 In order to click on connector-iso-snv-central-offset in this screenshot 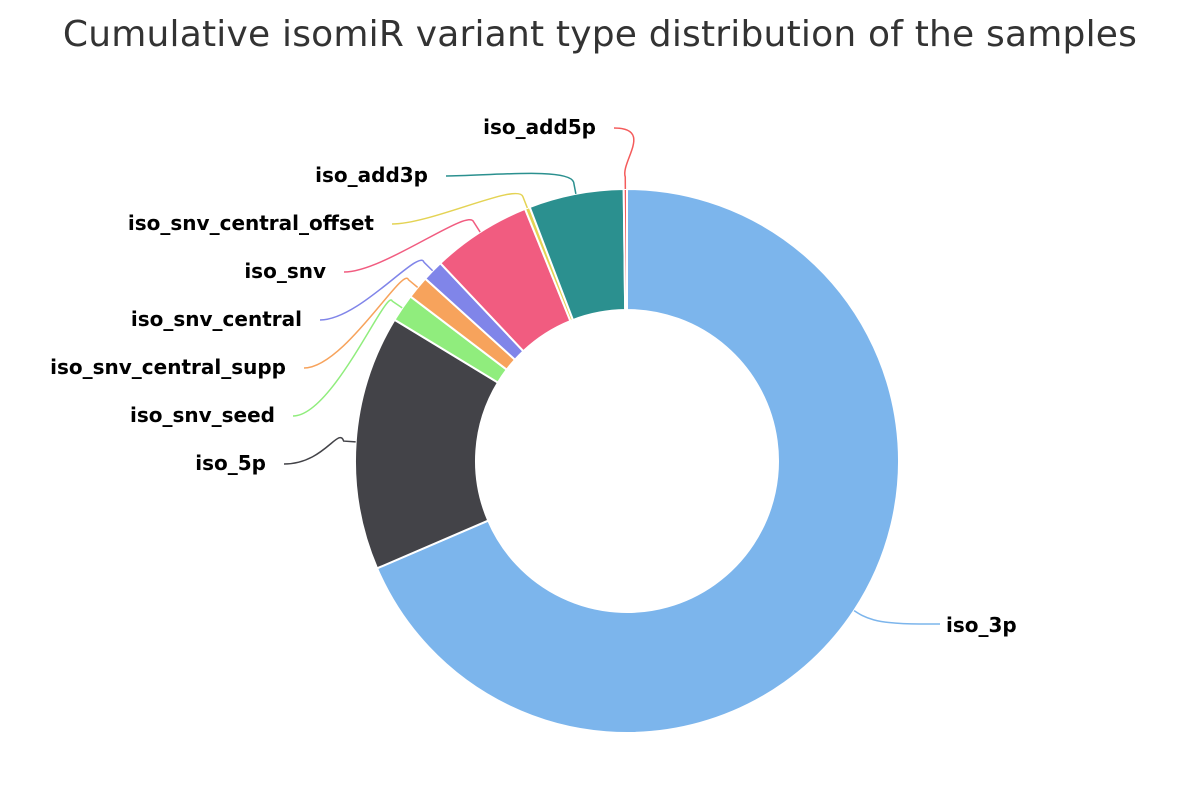, I will do `click(460, 208)`.